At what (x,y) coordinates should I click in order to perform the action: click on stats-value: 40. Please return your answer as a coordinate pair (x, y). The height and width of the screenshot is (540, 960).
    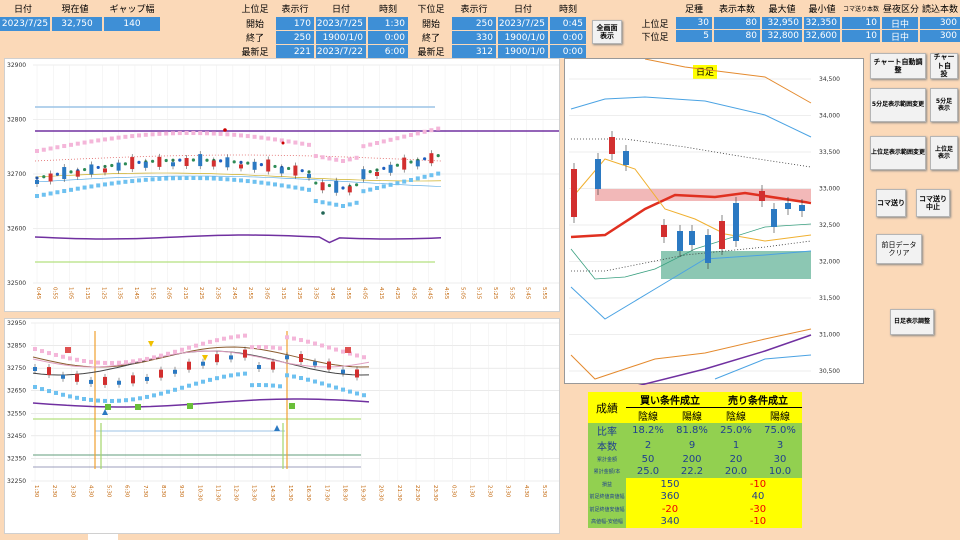
    Looking at the image, I should click on (758, 496).